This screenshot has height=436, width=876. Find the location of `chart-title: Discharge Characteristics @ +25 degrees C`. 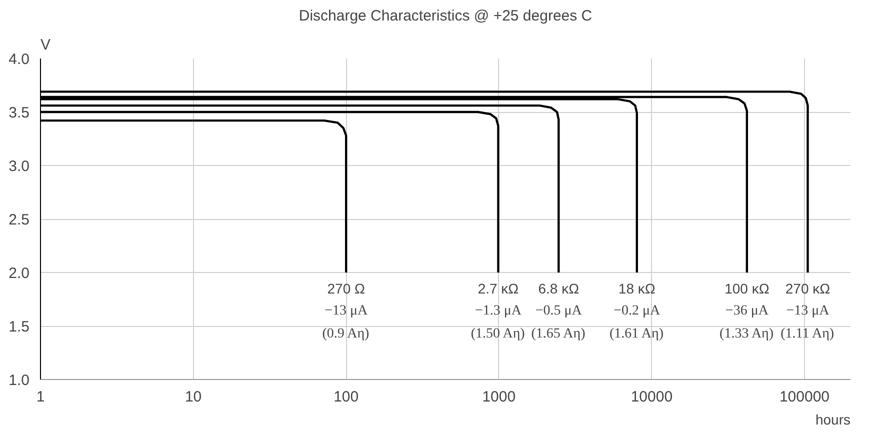

chart-title: Discharge Characteristics @ +25 degrees C is located at coordinates (445, 16).